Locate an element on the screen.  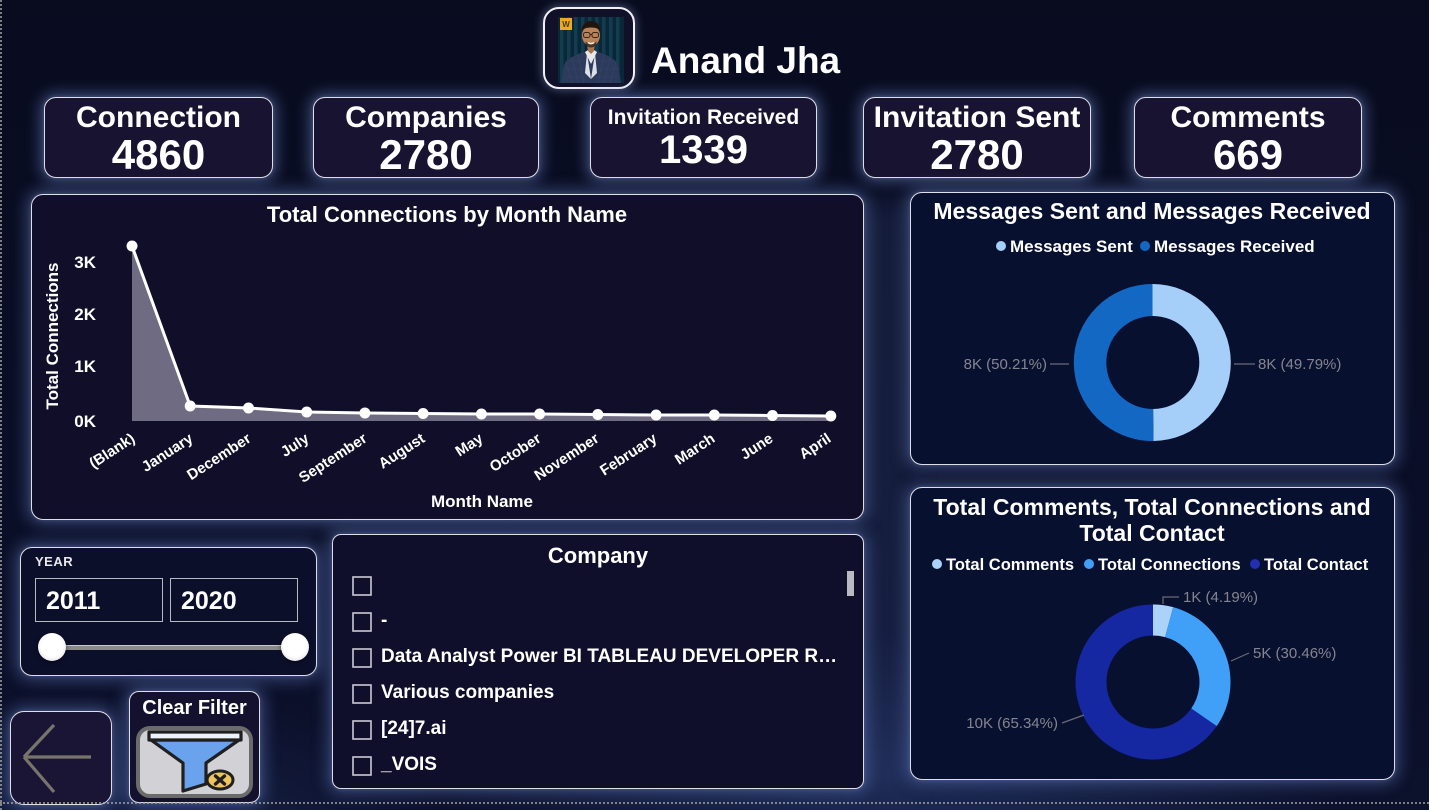
svg-text: December is located at coordinates (219, 457).